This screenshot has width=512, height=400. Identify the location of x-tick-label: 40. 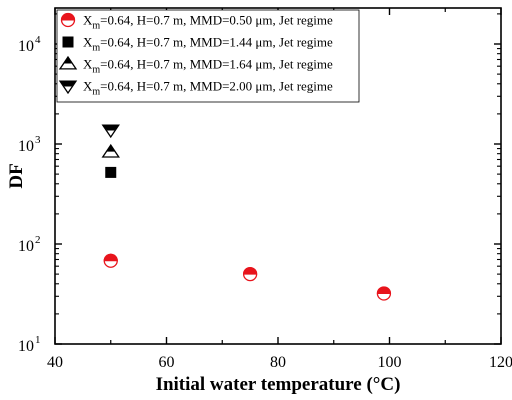
(55, 362).